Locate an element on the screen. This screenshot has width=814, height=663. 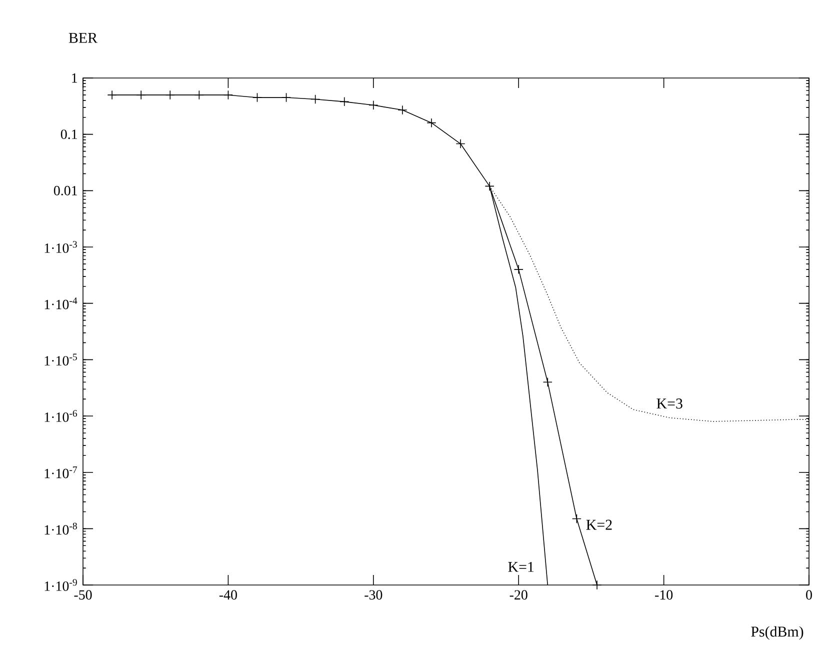
y-tick-label: 1 is located at coordinates (74, 78).